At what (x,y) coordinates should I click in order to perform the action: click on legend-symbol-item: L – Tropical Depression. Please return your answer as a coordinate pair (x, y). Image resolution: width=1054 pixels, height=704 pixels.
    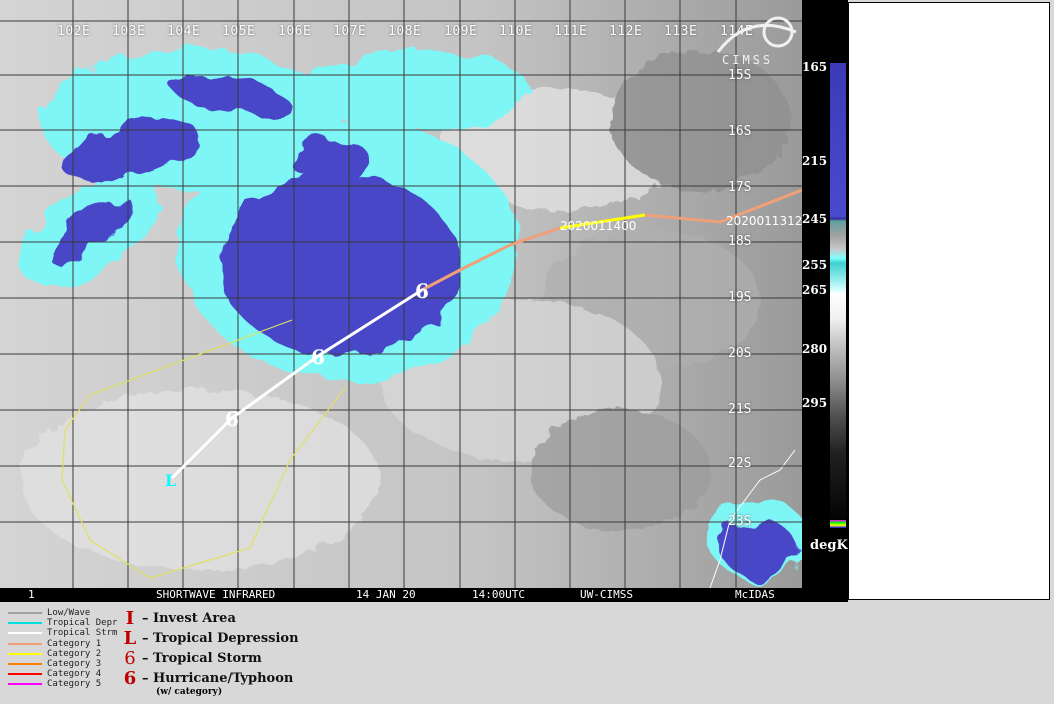
    Looking at the image, I should click on (208, 638).